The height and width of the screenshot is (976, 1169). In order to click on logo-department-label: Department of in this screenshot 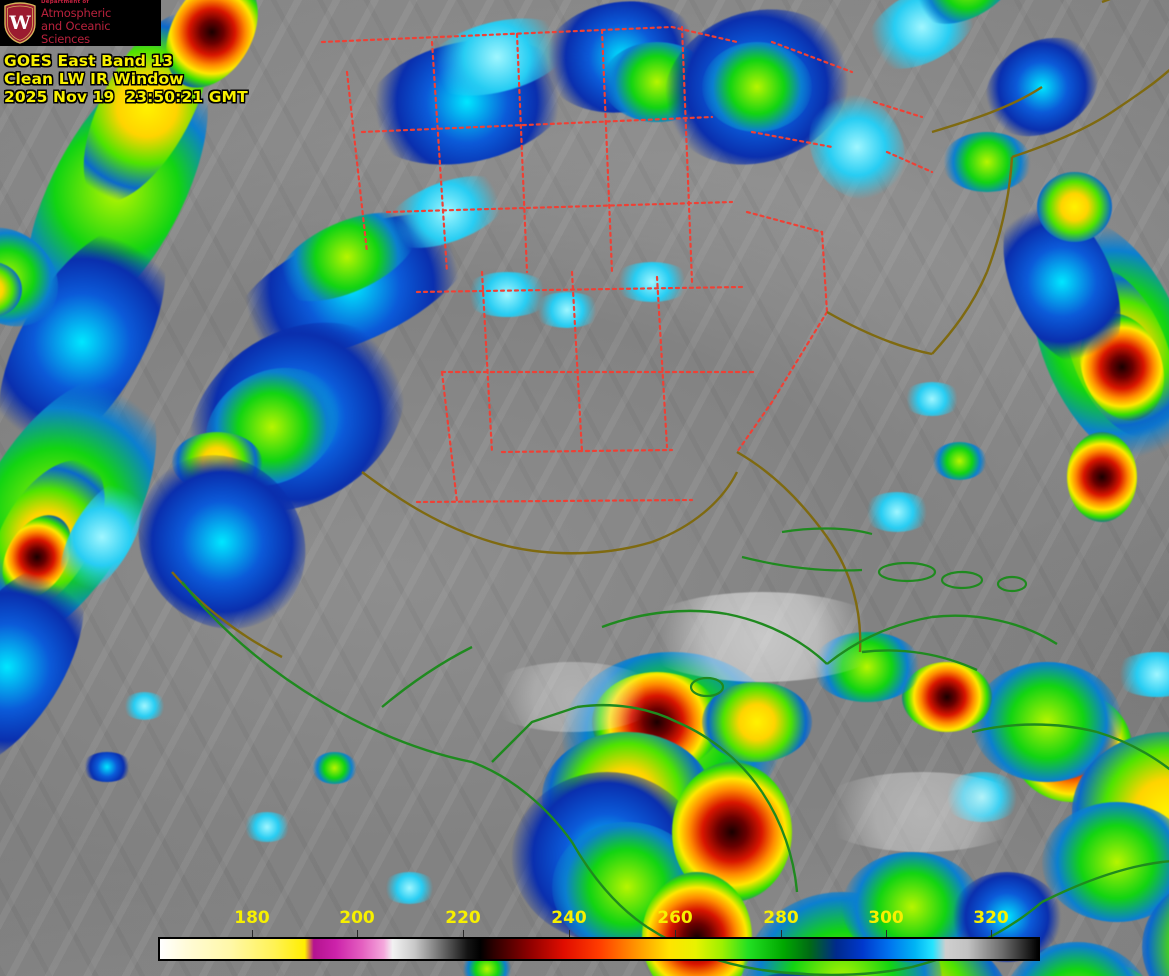, I will do `click(65, 3)`.